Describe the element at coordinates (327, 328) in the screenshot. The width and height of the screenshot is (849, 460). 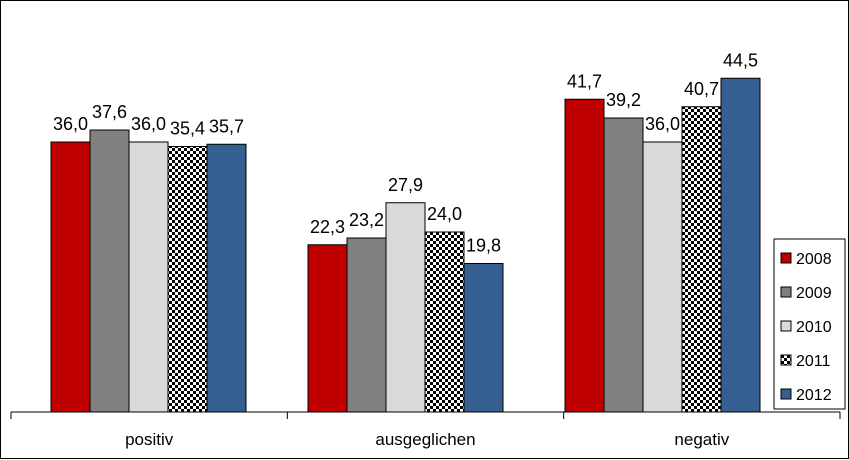
I see `bar-ausgeglichen-2008` at that location.